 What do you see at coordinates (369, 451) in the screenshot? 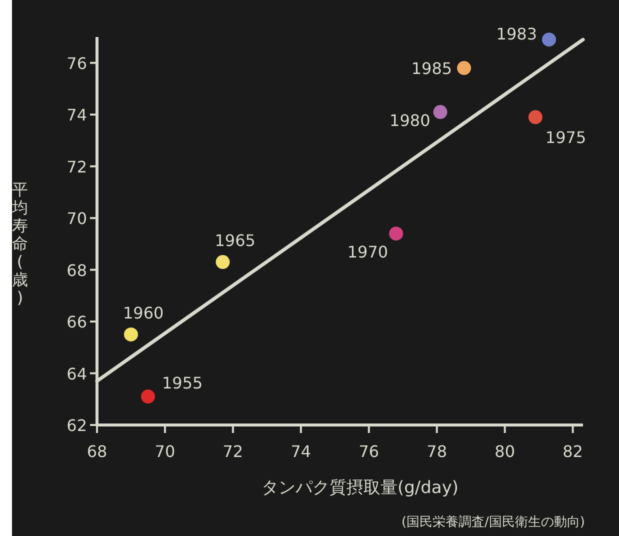
I see `x-tick-label: 76` at bounding box center [369, 451].